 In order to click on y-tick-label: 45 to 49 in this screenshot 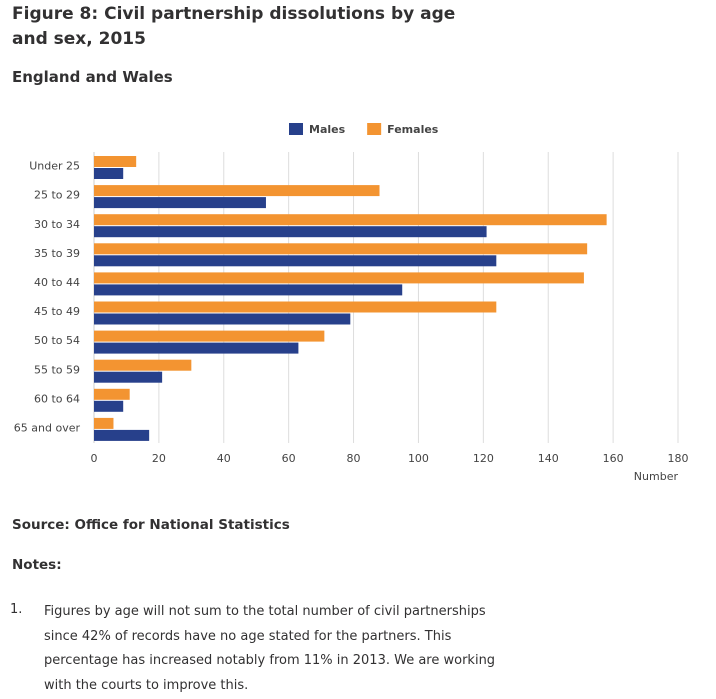, I will do `click(57, 311)`.